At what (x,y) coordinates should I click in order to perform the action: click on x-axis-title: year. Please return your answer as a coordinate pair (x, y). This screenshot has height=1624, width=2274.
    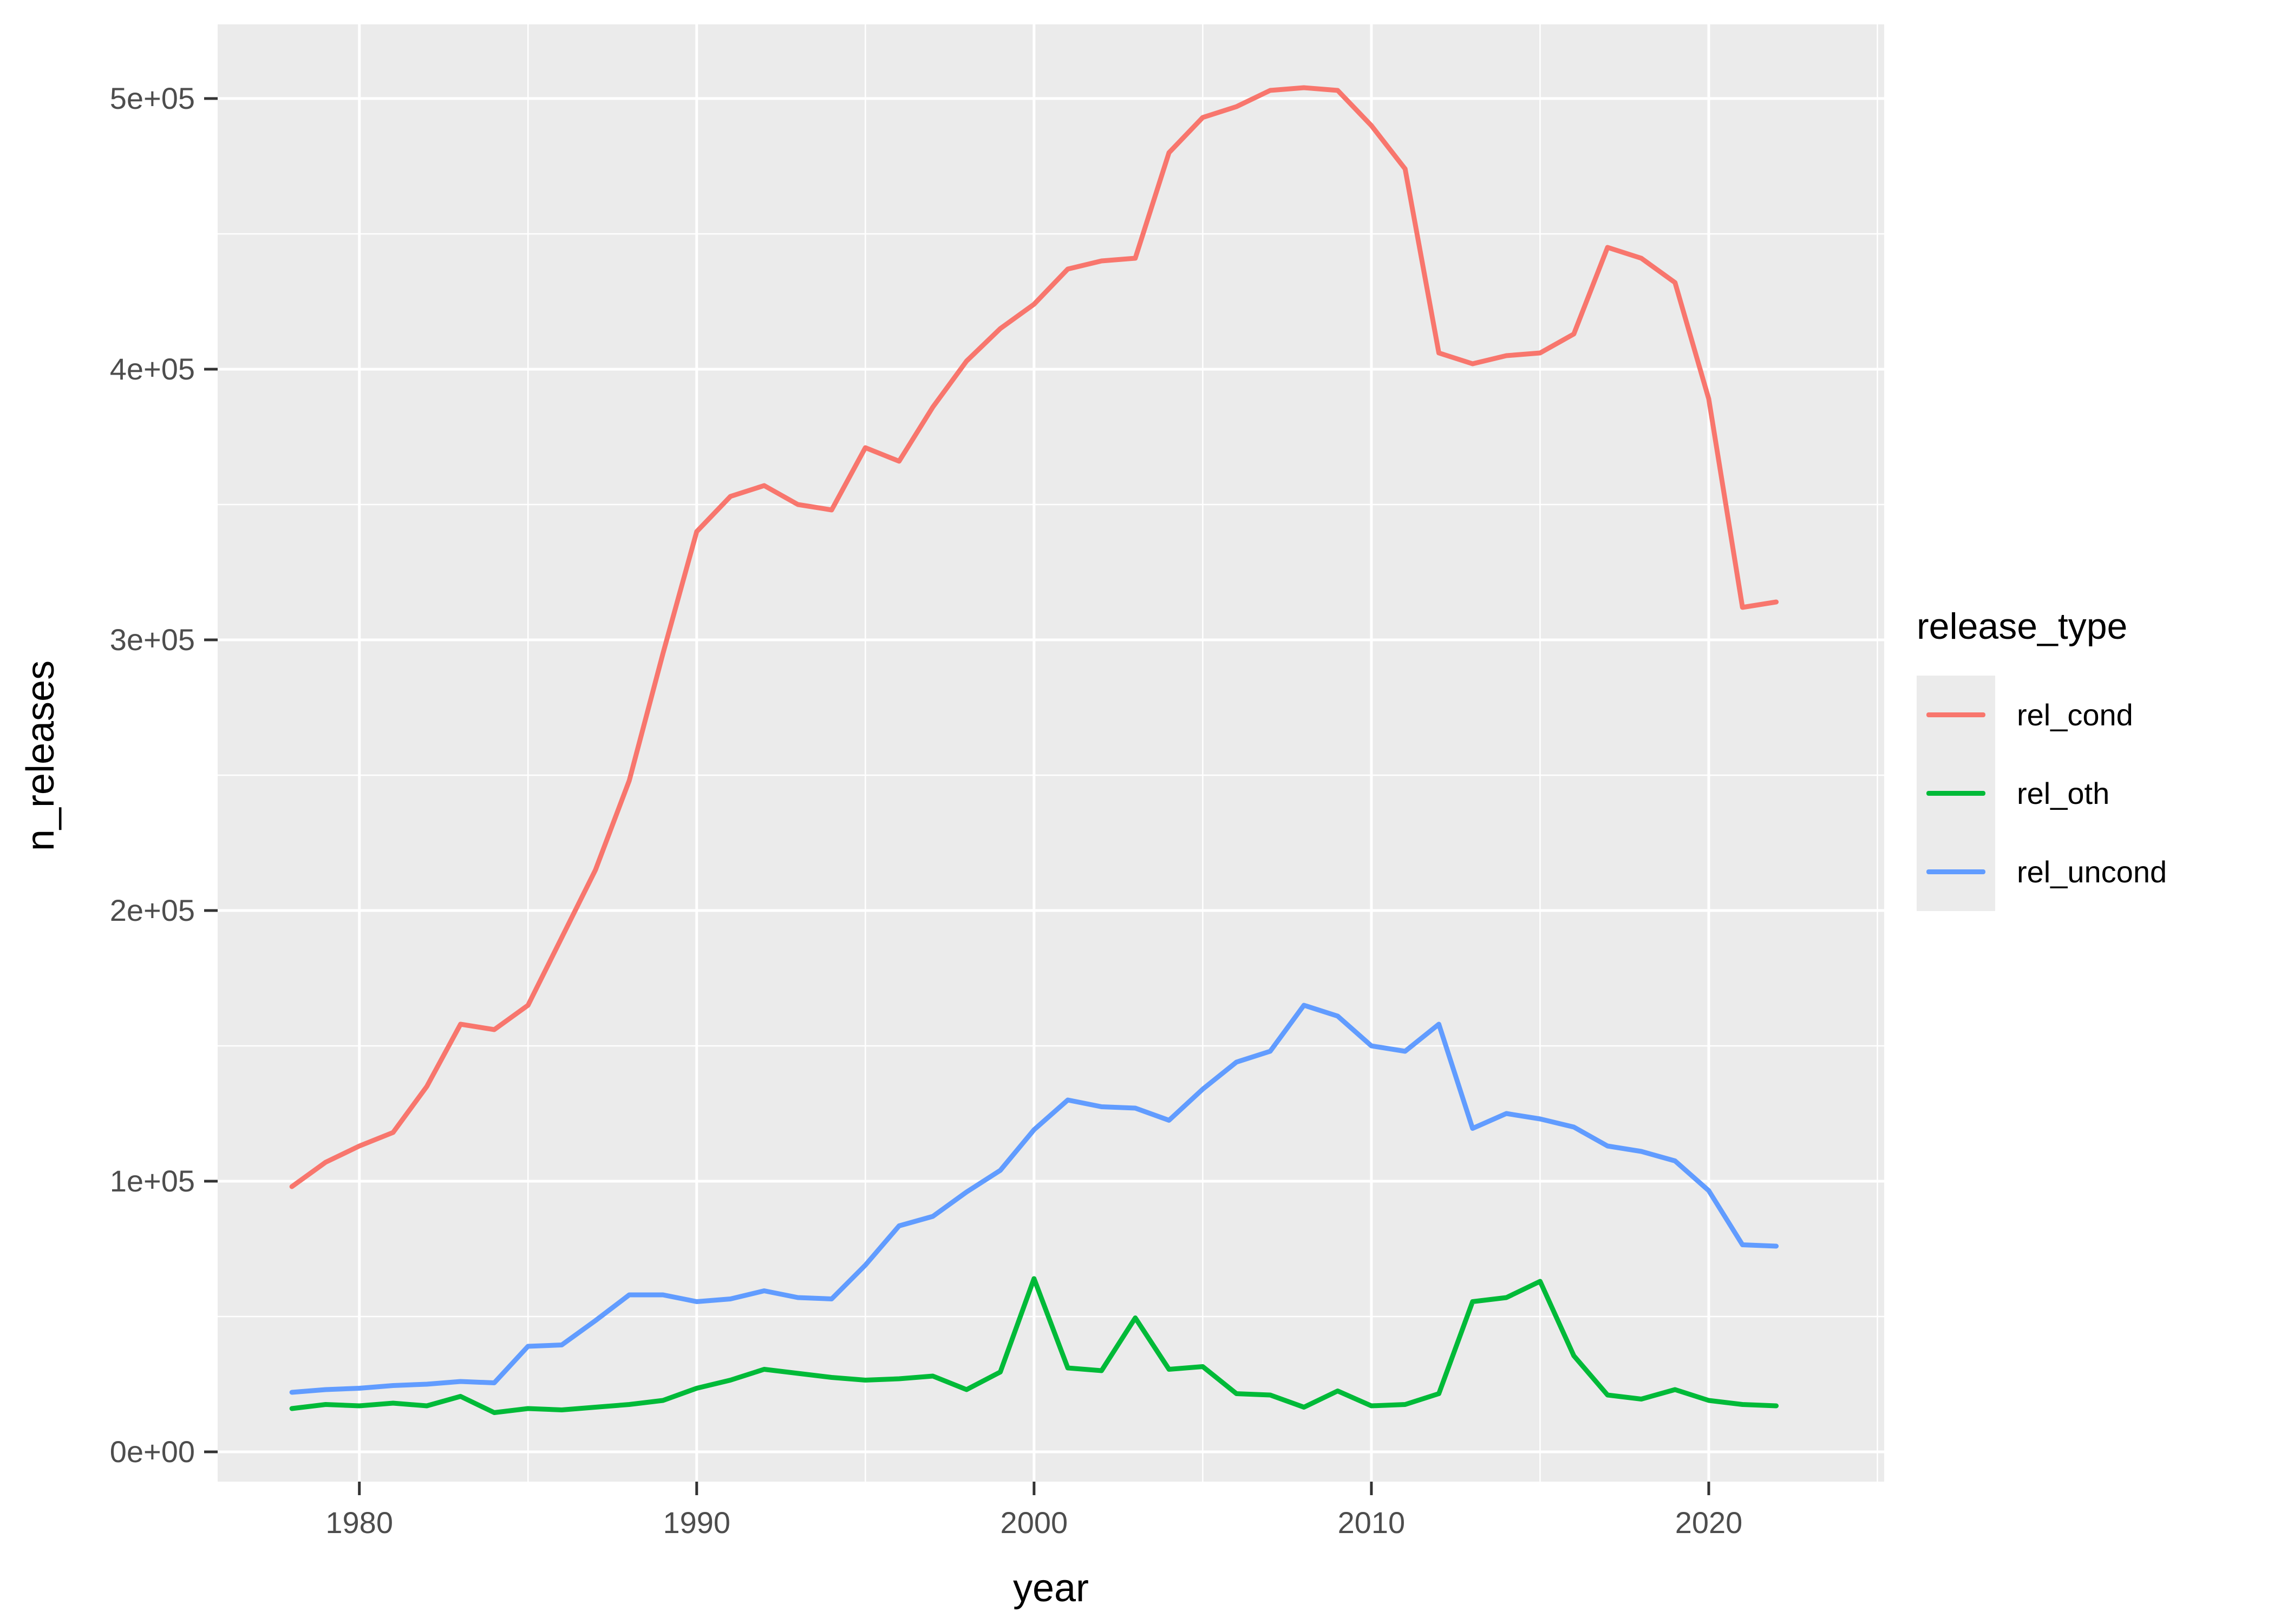
    Looking at the image, I should click on (1051, 1588).